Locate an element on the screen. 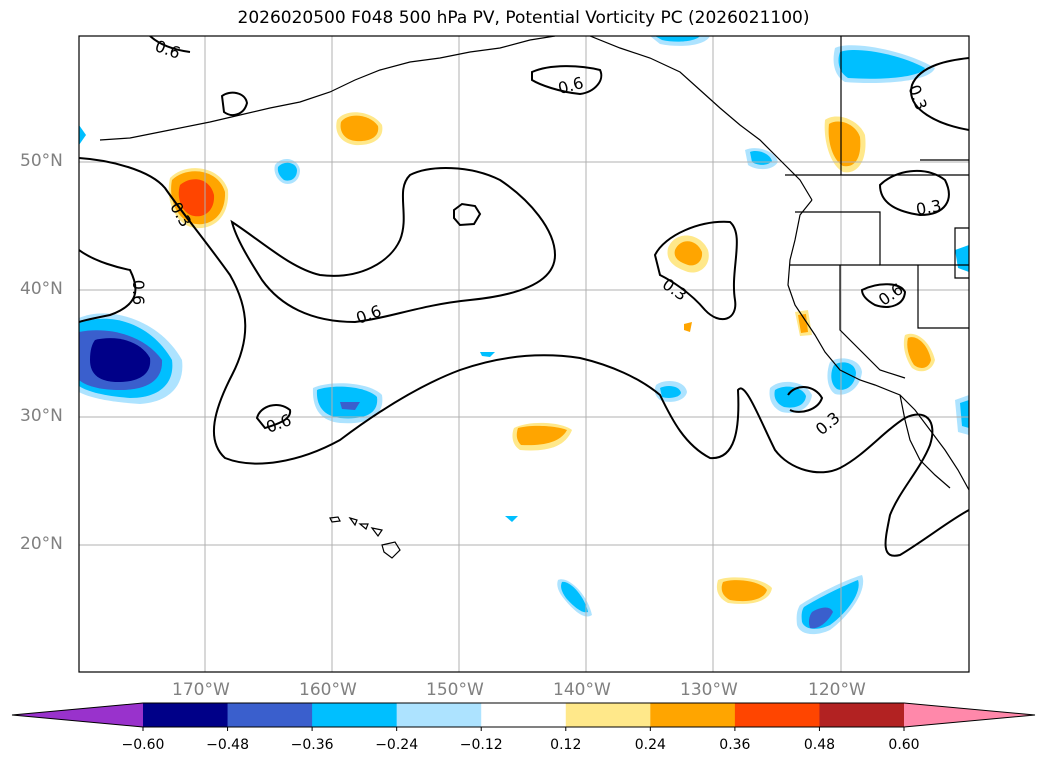 The image size is (1047, 765). colorbar-tick-label: 0.36 is located at coordinates (735, 745).